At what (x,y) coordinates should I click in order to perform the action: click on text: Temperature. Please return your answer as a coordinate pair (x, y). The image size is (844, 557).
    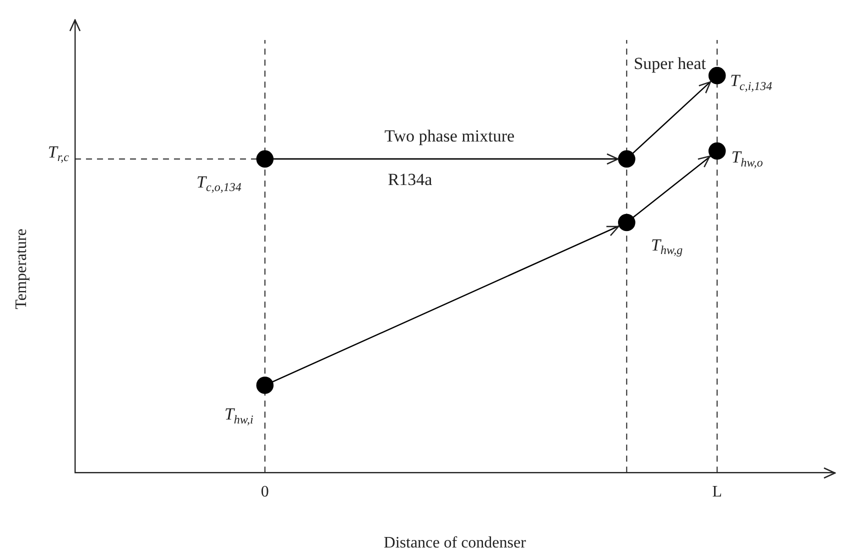
    Looking at the image, I should click on (21, 269).